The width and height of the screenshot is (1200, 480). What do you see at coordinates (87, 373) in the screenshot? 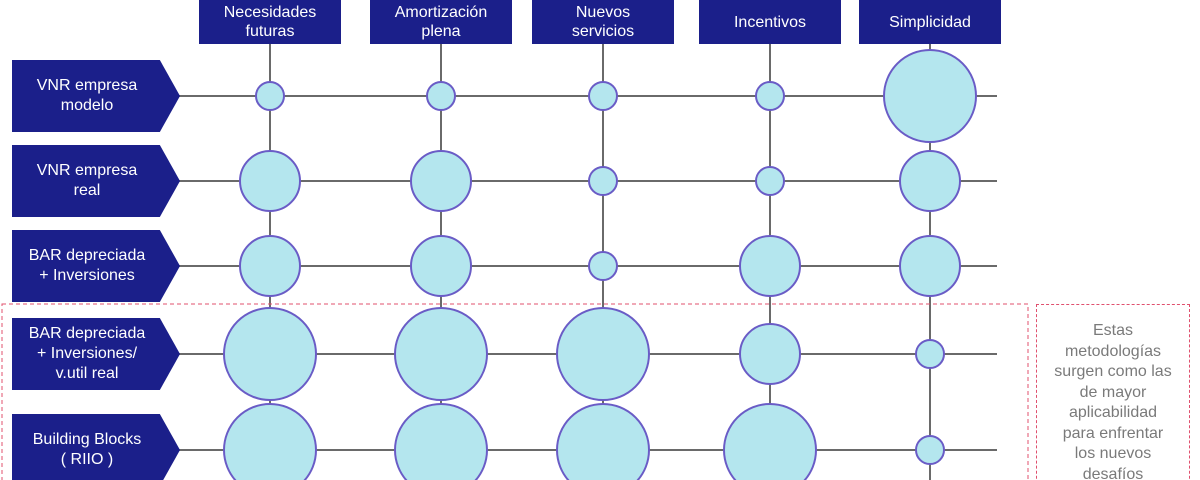
I see `row-label-text: v.util real` at bounding box center [87, 373].